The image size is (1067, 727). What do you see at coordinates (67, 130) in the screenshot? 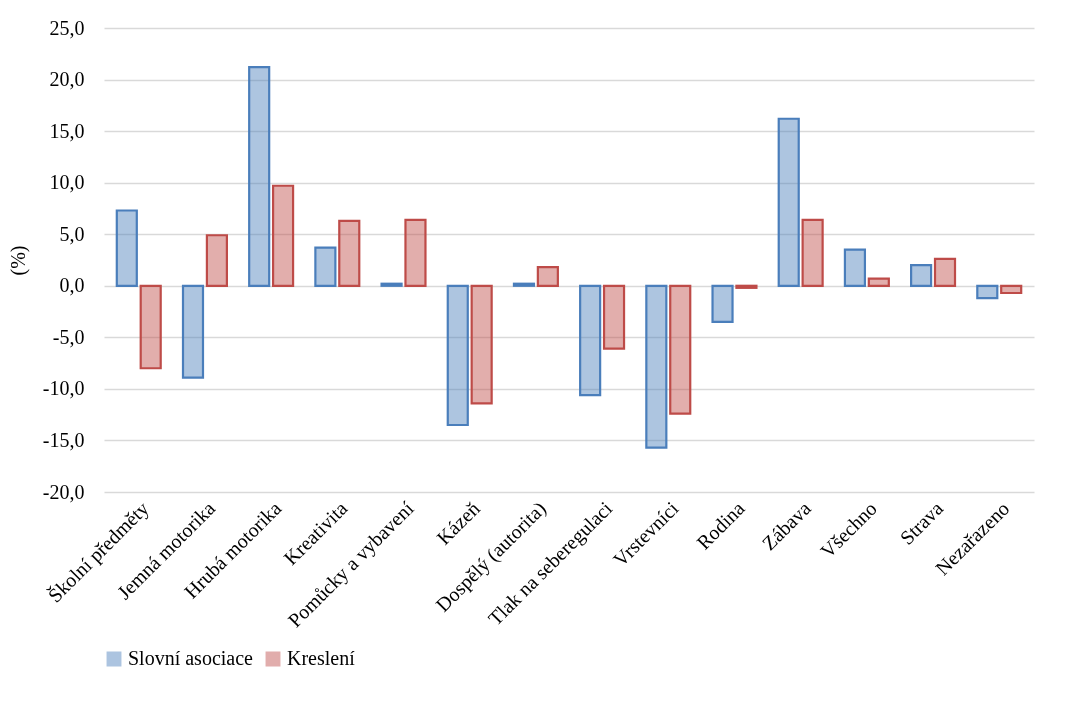
I see `y-tick-label: 15,0` at bounding box center [67, 130].